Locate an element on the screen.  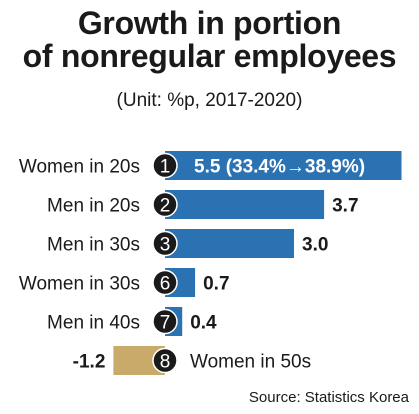
chart-subtitle: (Unit: %p, 2017-2020) is located at coordinates (209, 100).